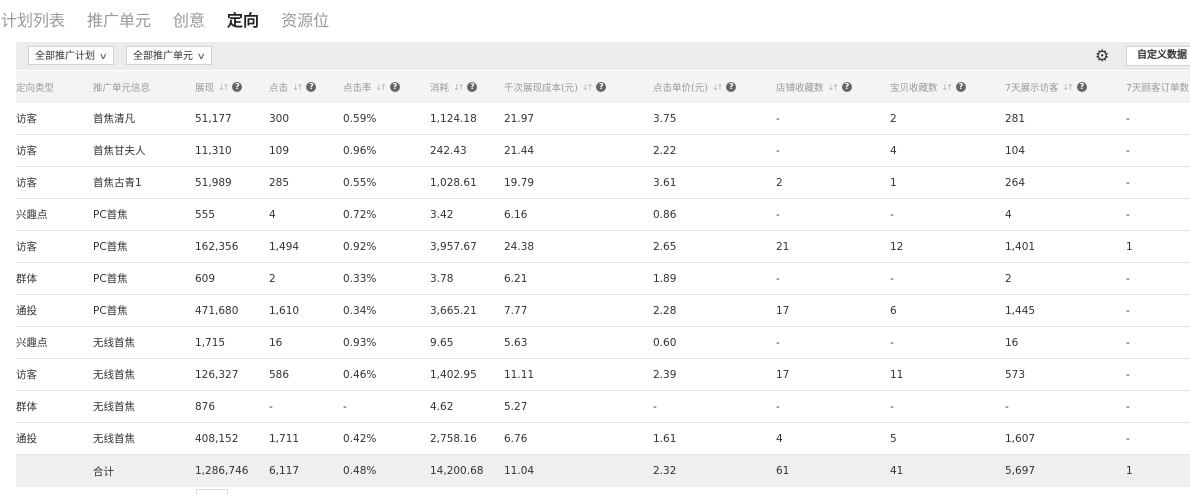 The height and width of the screenshot is (495, 1190). What do you see at coordinates (217, 310) in the screenshot?
I see `table-cell: 471,680` at bounding box center [217, 310].